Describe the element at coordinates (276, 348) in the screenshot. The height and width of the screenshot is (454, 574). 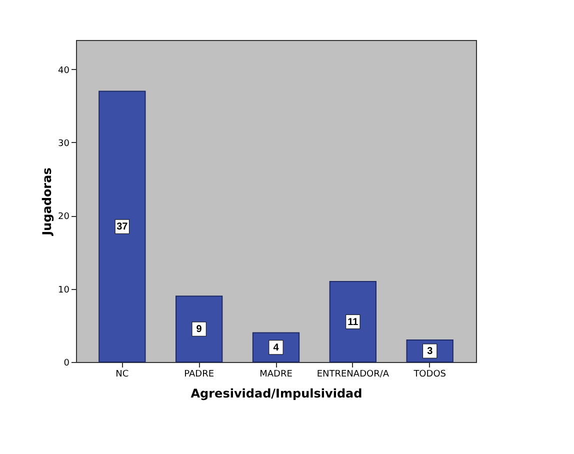
I see `data-label: 4` at that location.